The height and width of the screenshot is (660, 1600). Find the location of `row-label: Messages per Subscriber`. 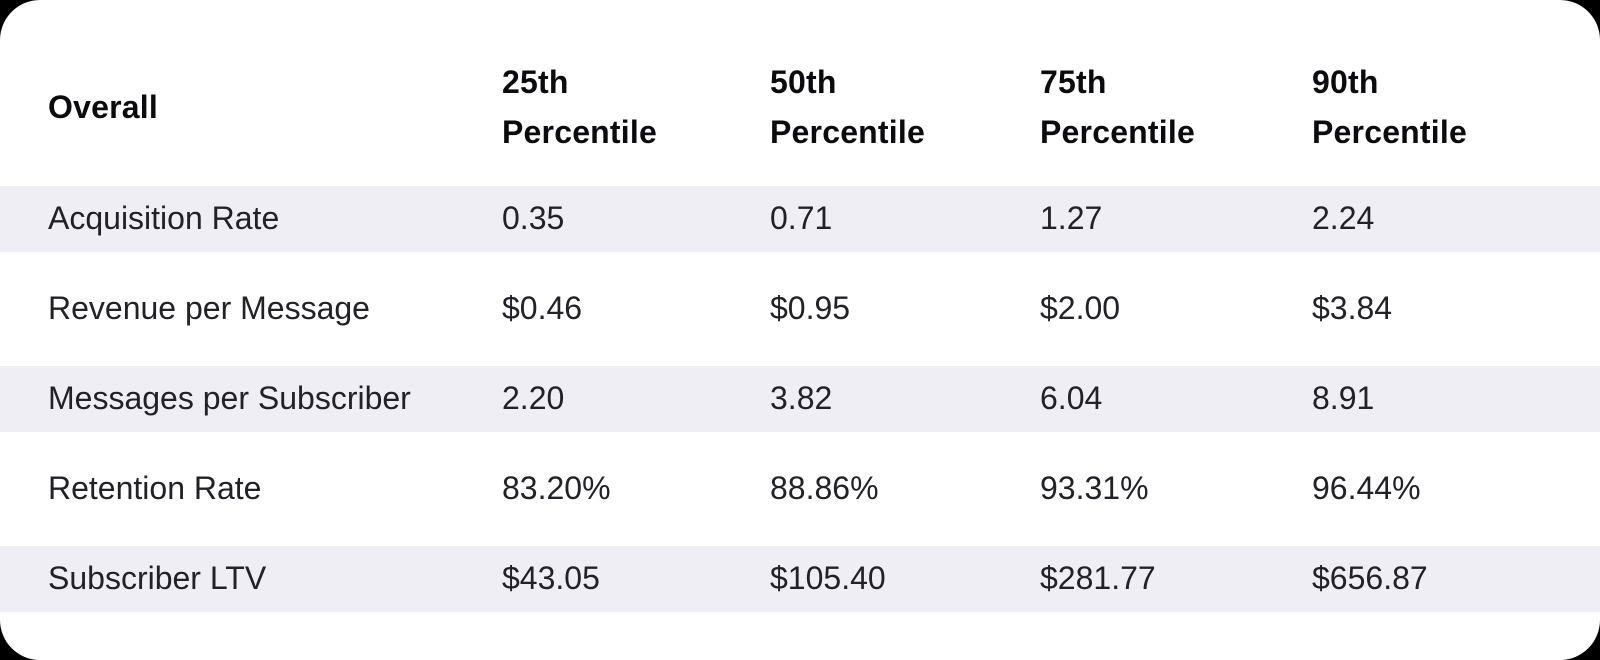

row-label: Messages per Subscriber is located at coordinates (251, 399).